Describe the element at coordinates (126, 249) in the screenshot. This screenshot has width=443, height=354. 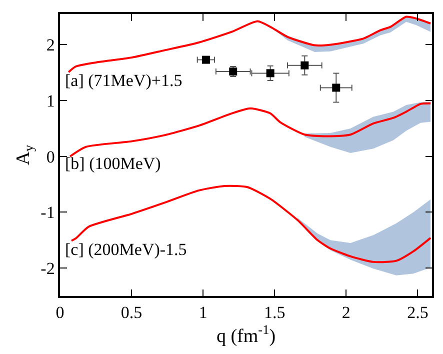
I see `annotation: [c] (200MeV)-1.5` at that location.